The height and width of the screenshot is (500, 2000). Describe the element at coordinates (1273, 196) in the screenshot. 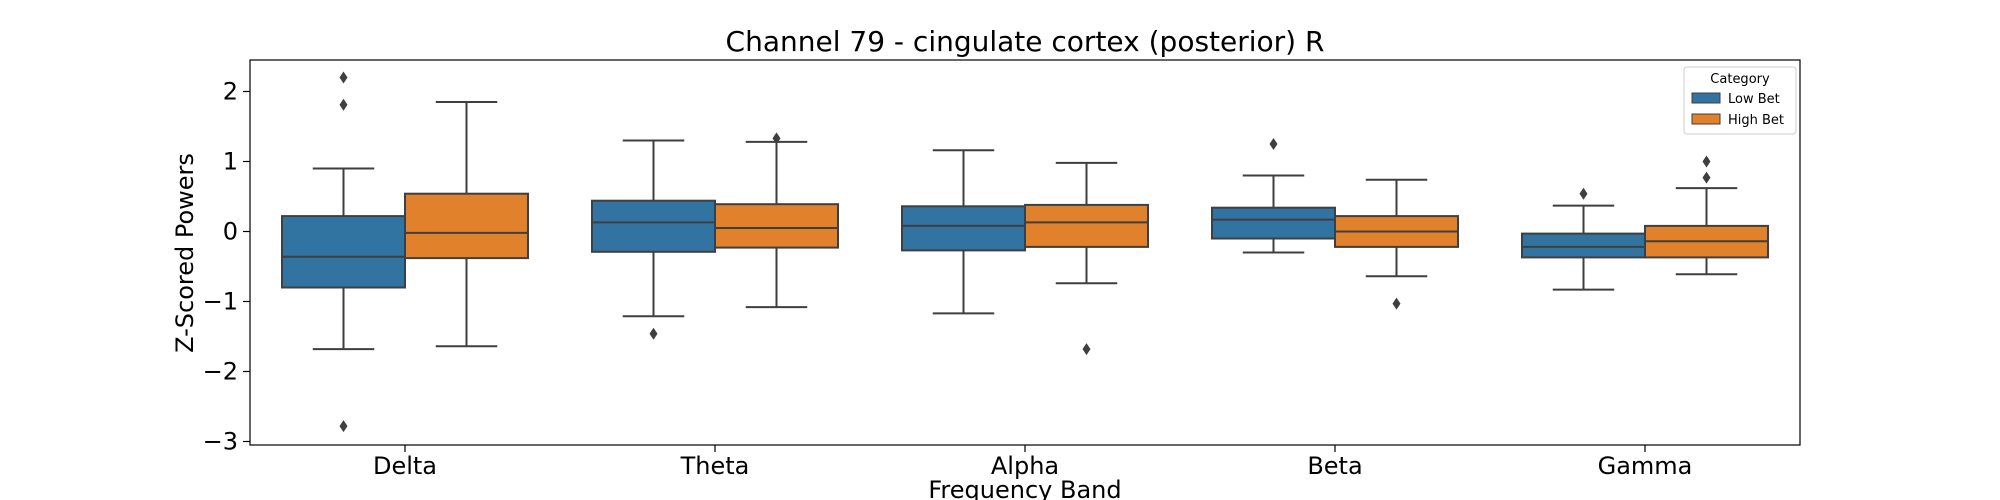

I see `box-beta-low-bet` at that location.